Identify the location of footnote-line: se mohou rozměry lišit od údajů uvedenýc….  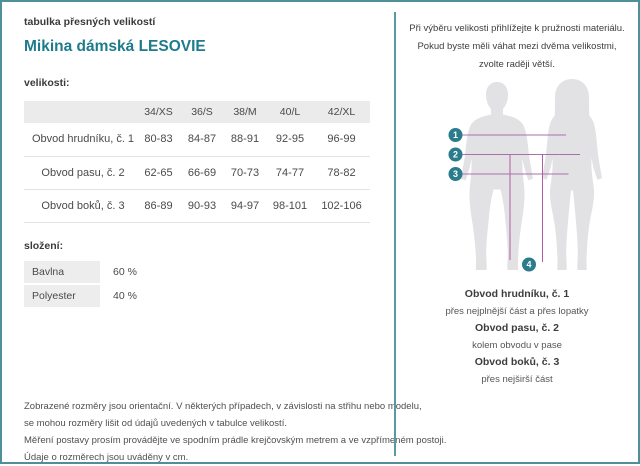
(155, 423).